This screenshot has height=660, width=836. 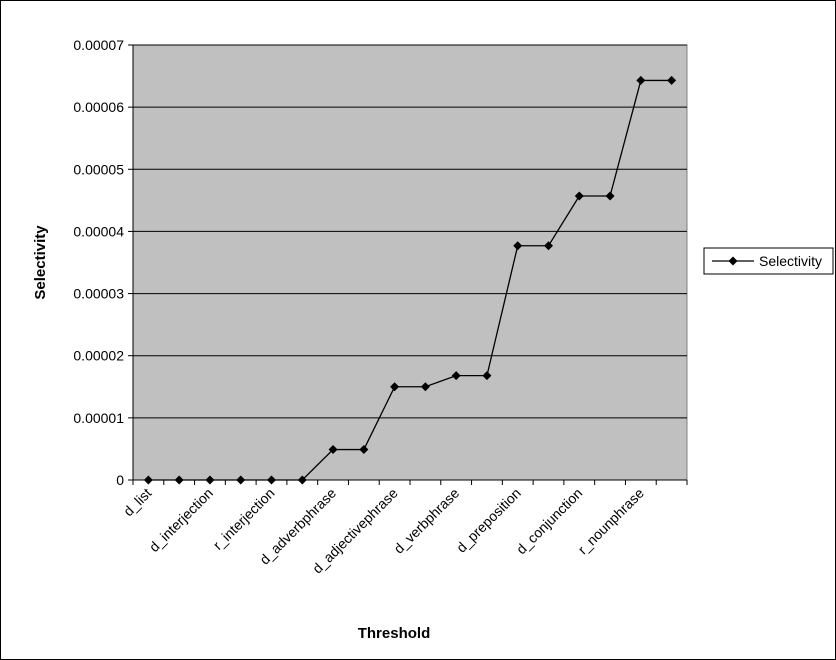 I want to click on y-tick-label: 0.00005, so click(x=98, y=169).